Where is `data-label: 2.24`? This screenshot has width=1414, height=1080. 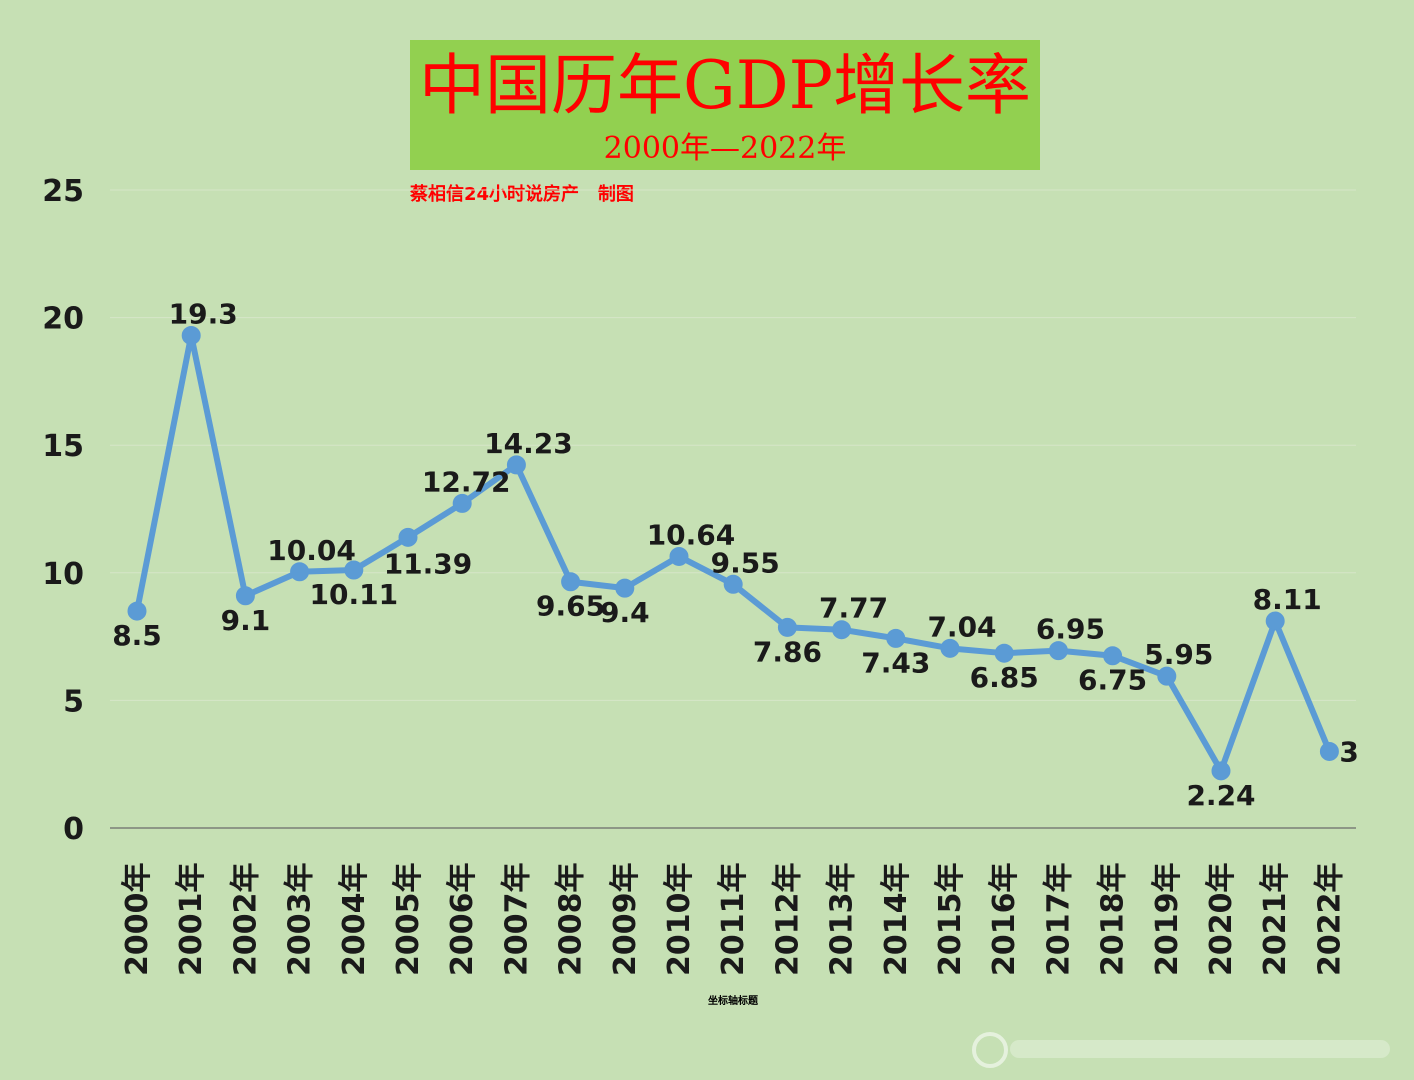 data-label: 2.24 is located at coordinates (1220, 795).